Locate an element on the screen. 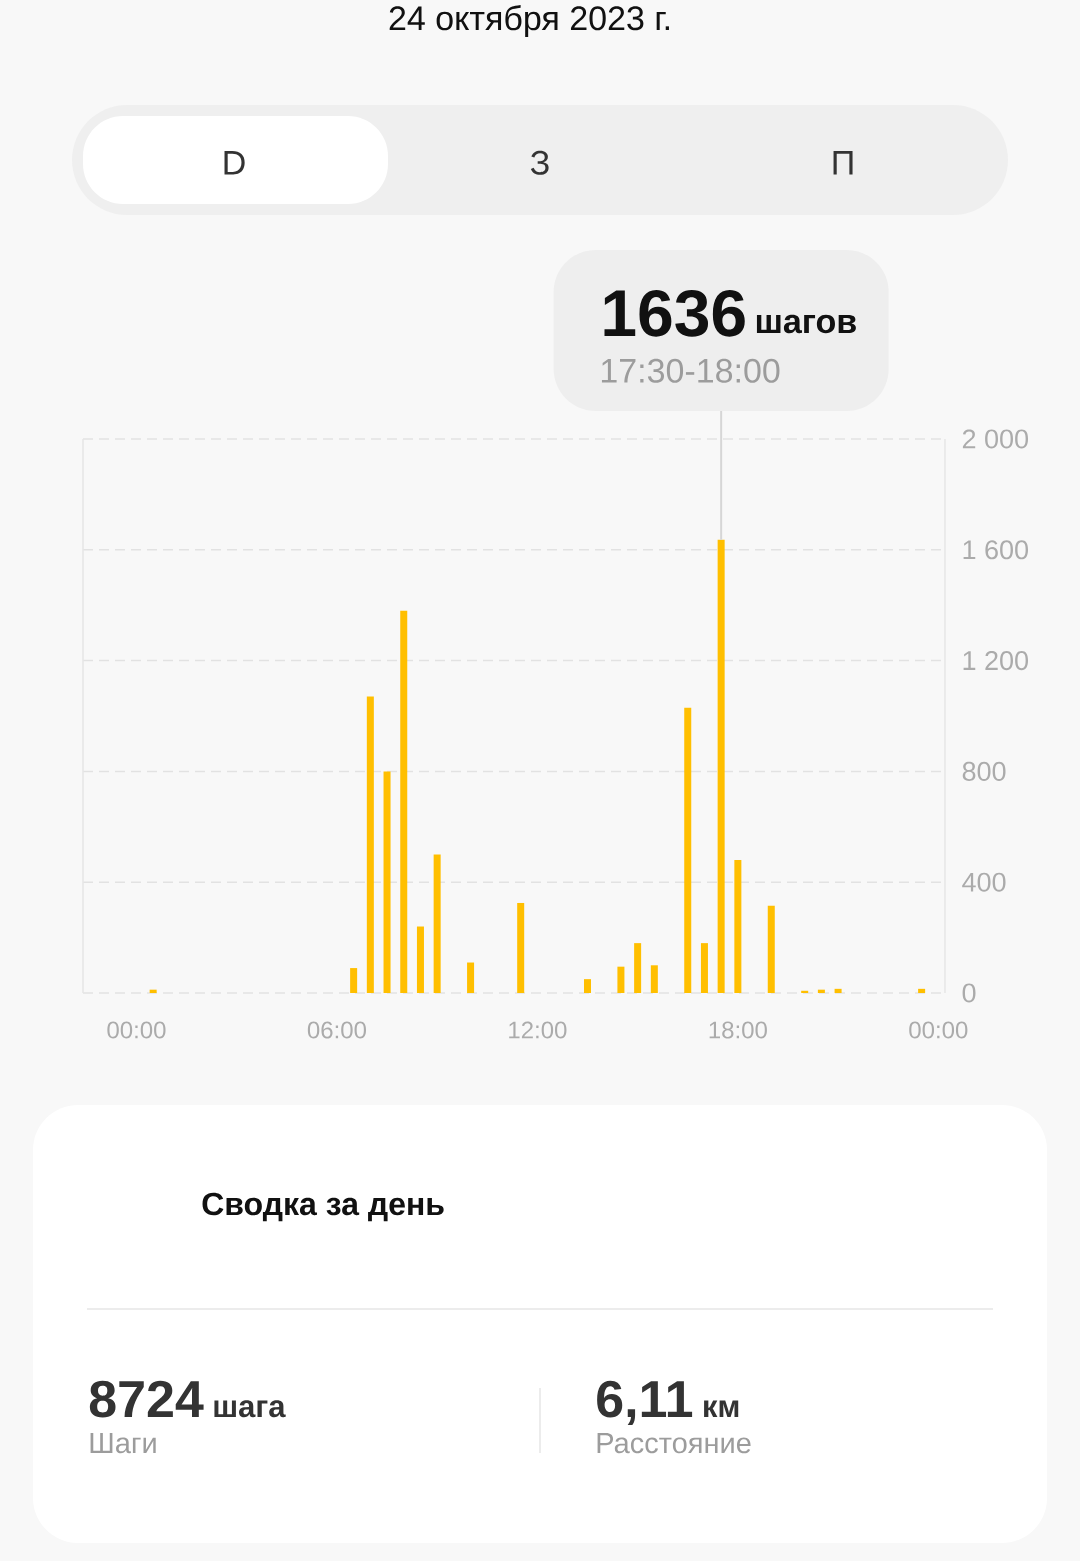 The image size is (1080, 1561). text: км is located at coordinates (721, 1408).